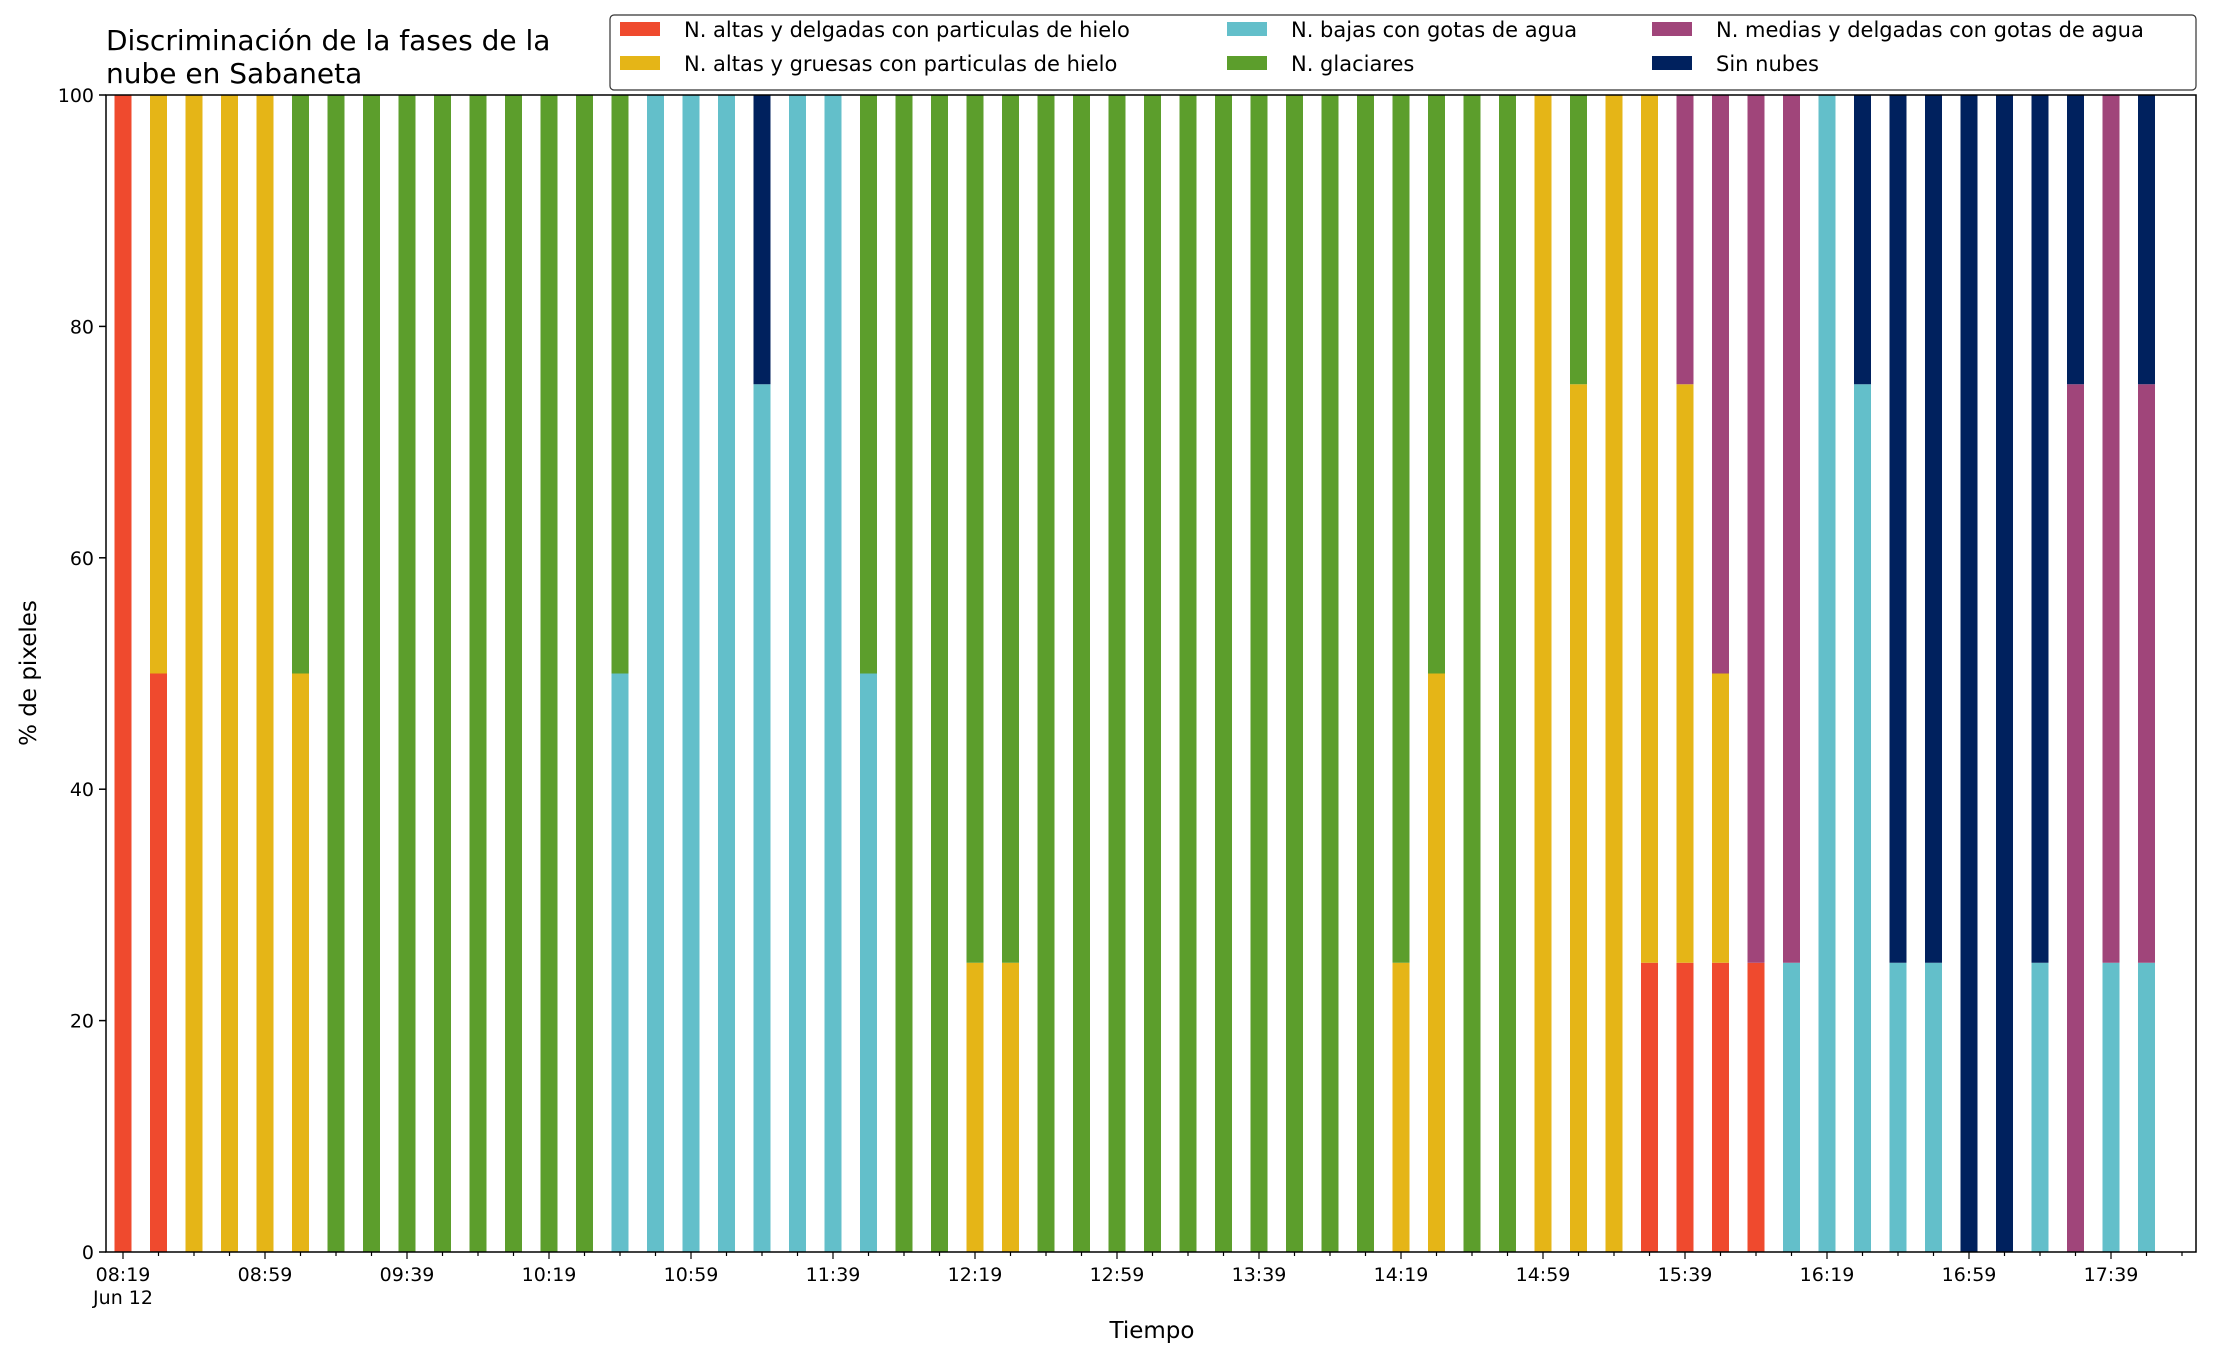  What do you see at coordinates (265, 1275) in the screenshot?
I see `x-tick-label: 08:59` at bounding box center [265, 1275].